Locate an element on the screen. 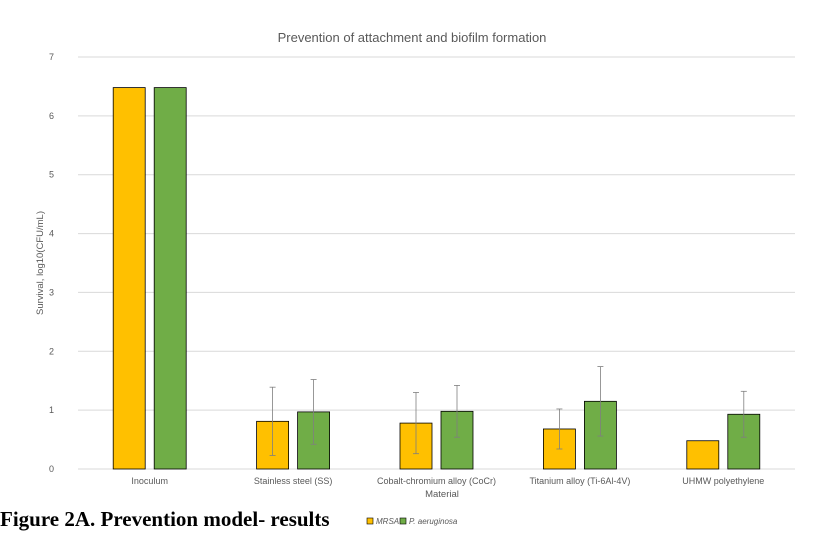 Image resolution: width=815 pixels, height=542 pixels. figure-caption: Figure 2A. Prevention model- results is located at coordinates (165, 519).